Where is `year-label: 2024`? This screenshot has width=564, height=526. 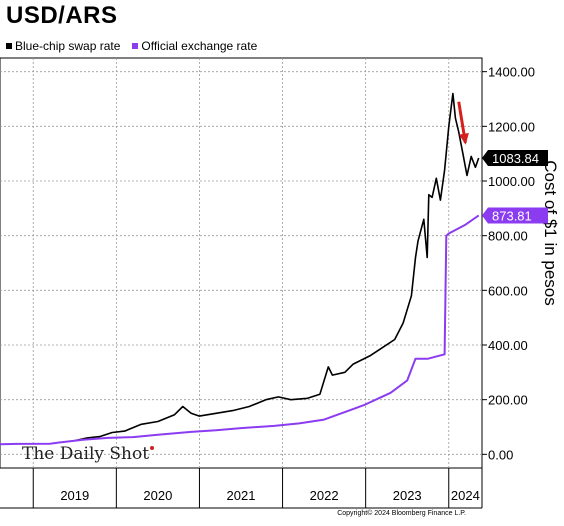
year-label: 2024 is located at coordinates (465, 495).